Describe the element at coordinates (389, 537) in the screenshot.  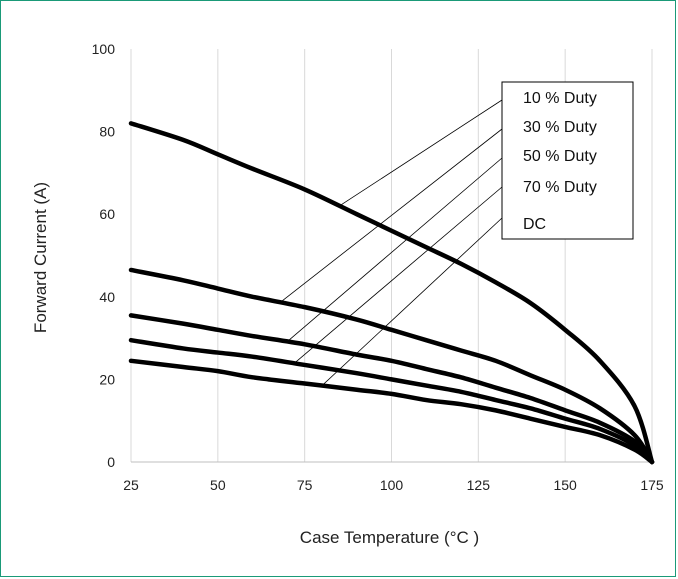
I see `x-axis-title: Case Temperature (°C )` at that location.